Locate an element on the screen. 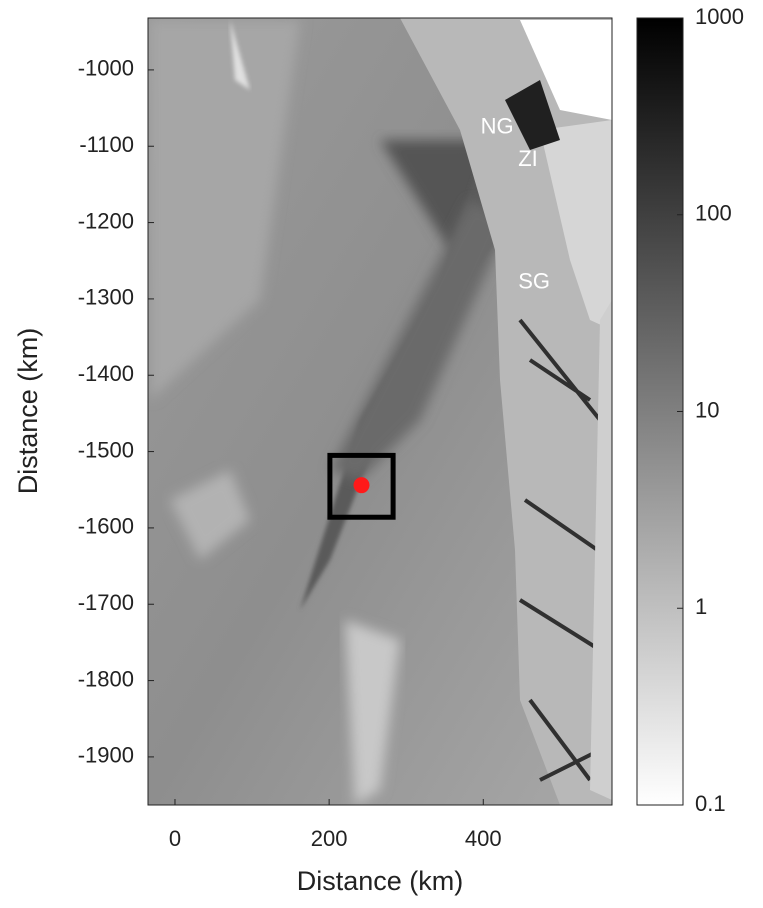 The height and width of the screenshot is (908, 763). y-tick-label: -1900 is located at coordinates (106, 755).